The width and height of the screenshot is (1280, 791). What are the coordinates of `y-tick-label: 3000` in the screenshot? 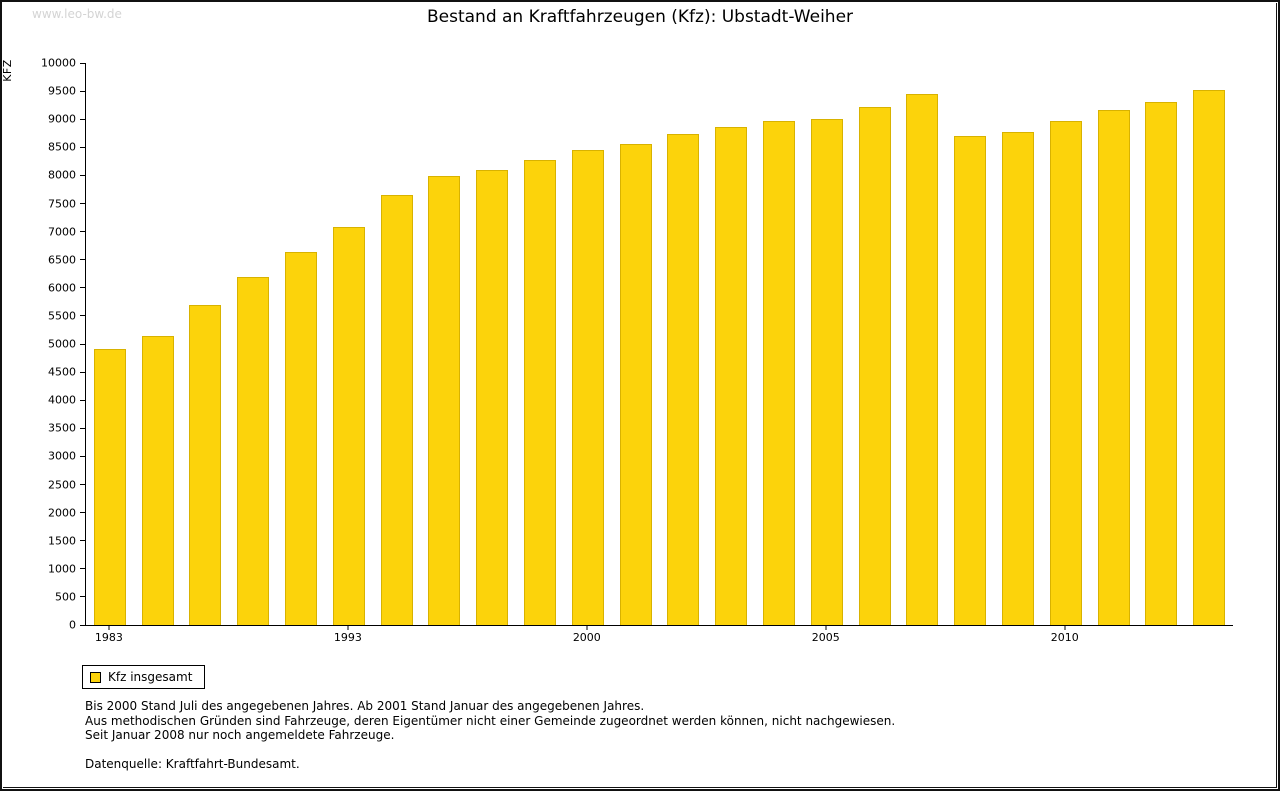 It's located at (62, 456).